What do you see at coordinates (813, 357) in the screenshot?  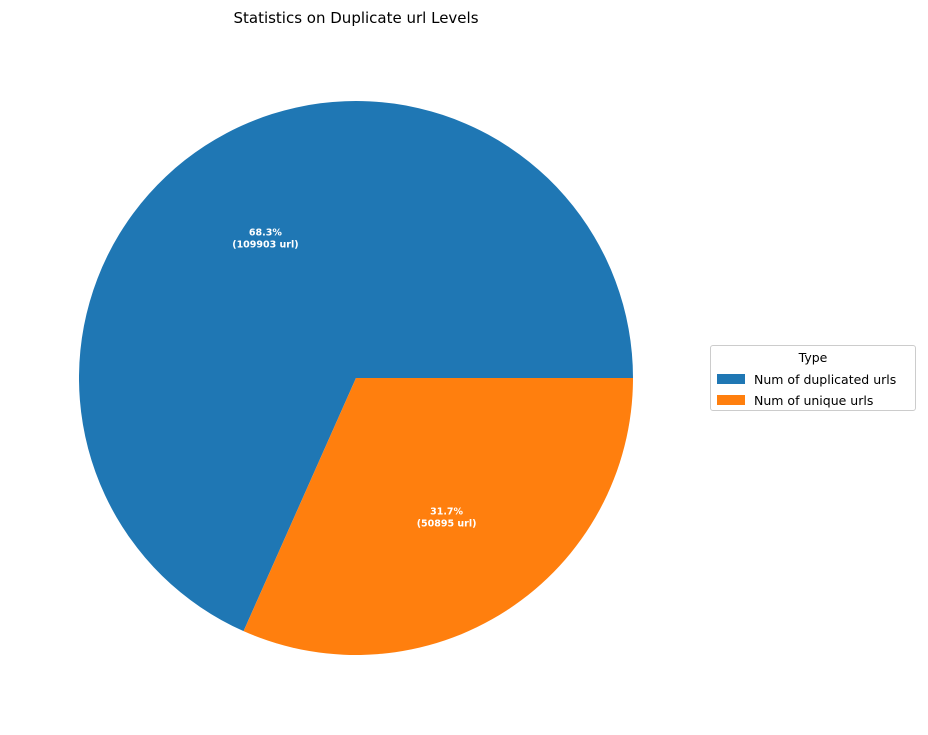 I see `legend-title: Type` at bounding box center [813, 357].